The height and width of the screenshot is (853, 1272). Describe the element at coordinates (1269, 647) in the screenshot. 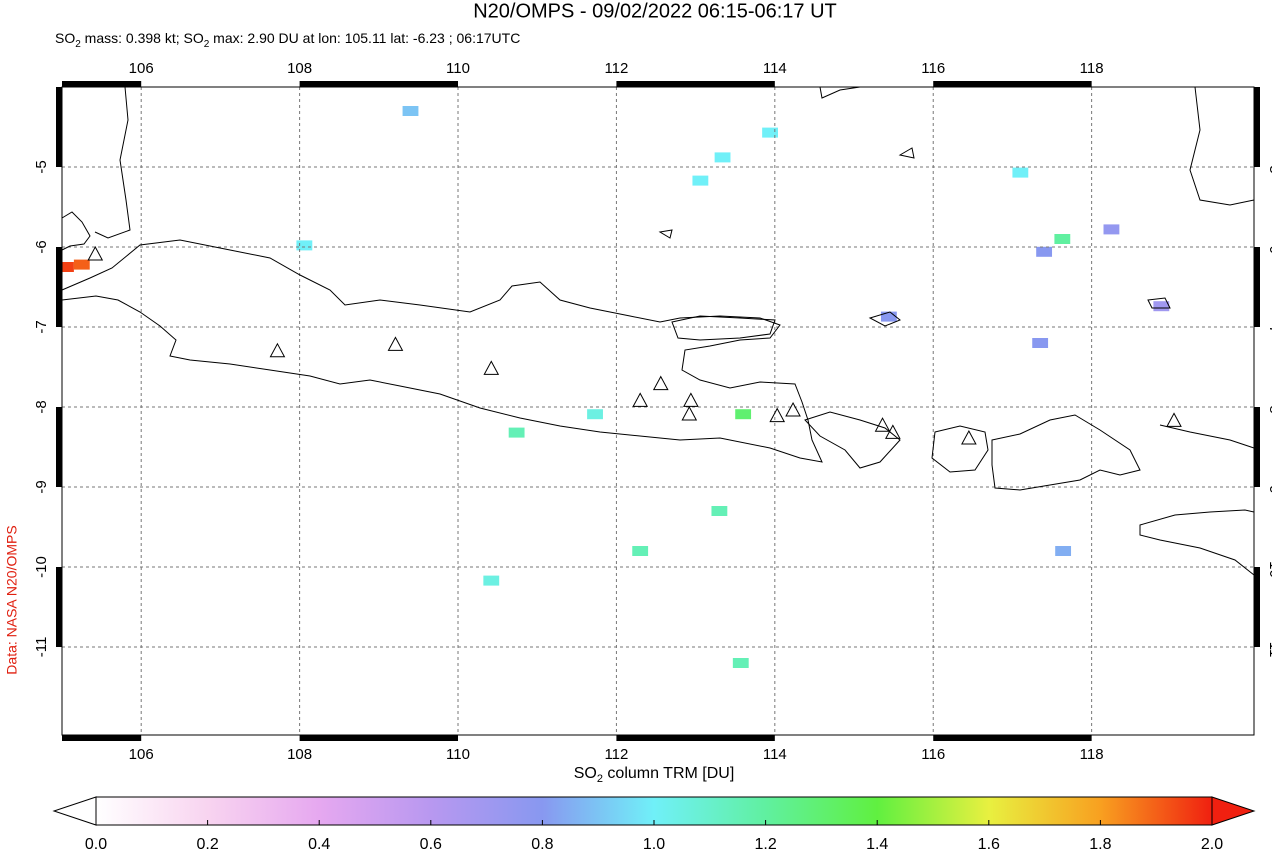

I see `y-tick-label: -11` at that location.